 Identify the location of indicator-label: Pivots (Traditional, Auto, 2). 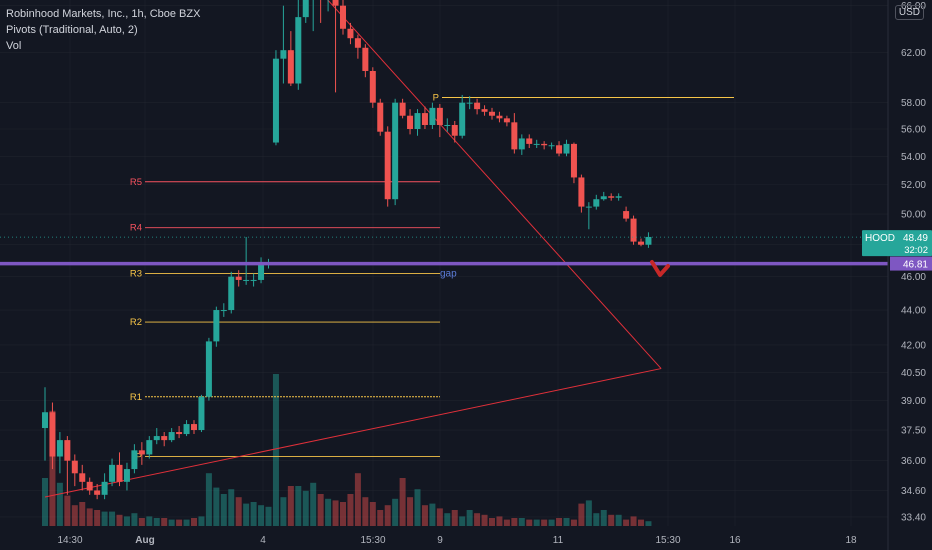
(72, 30).